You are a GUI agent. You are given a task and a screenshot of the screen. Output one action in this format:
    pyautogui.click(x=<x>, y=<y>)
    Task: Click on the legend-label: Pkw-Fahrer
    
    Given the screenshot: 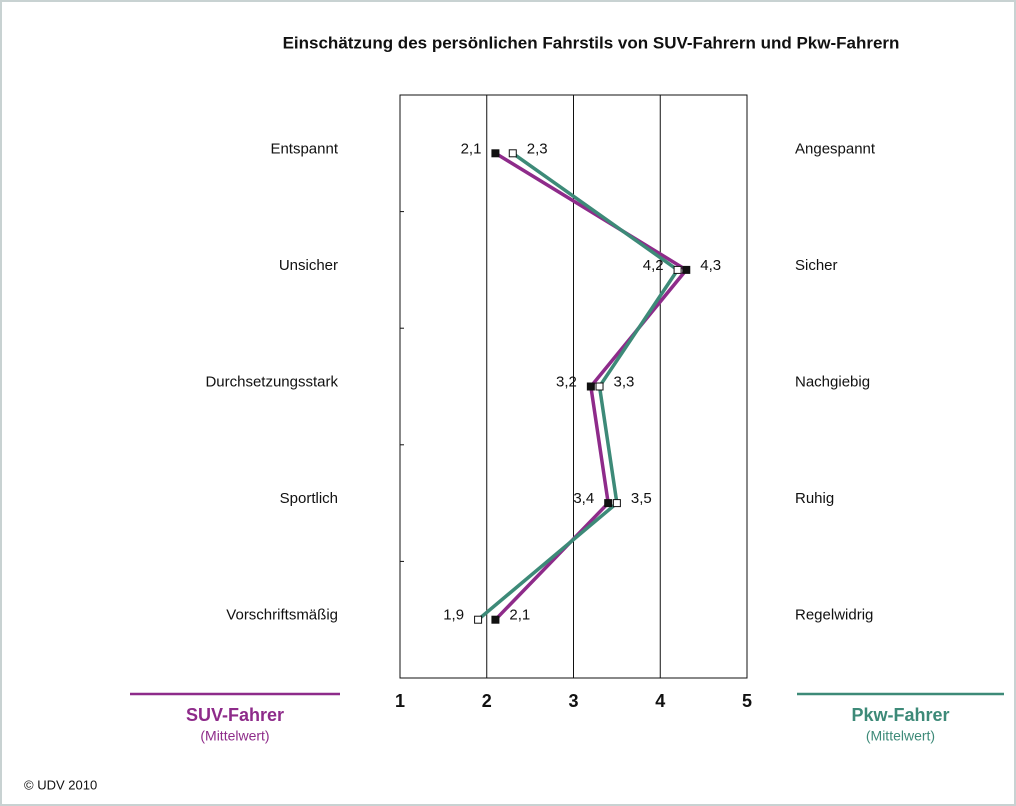 What is the action you would take?
    pyautogui.click(x=900, y=715)
    